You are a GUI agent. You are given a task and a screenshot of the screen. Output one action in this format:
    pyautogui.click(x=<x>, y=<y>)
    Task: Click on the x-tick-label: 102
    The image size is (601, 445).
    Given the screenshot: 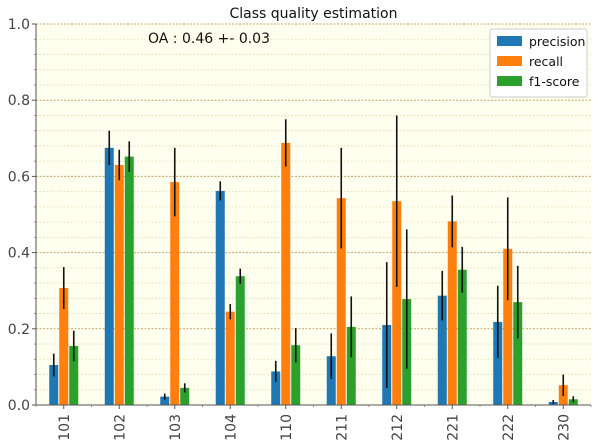 What is the action you would take?
    pyautogui.click(x=120, y=427)
    